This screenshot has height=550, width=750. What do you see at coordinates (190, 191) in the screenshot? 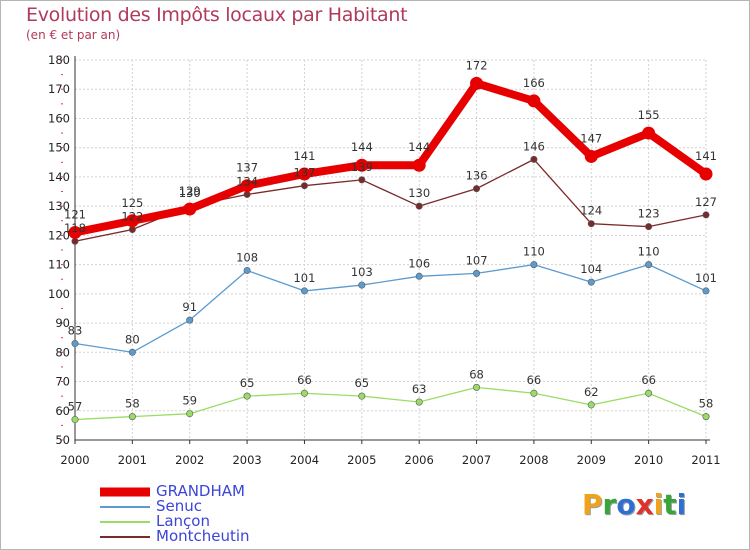
I see `data-label-grandham: 129` at bounding box center [190, 191].